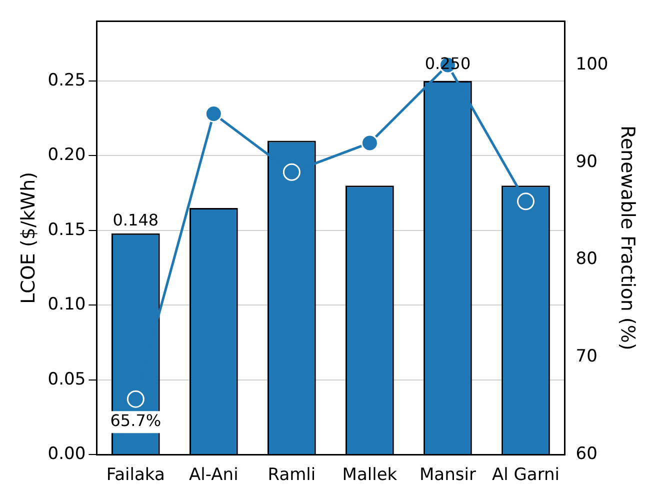 Image resolution: width=656 pixels, height=501 pixels. What do you see at coordinates (587, 356) in the screenshot?
I see `y2-tick-label: 70` at bounding box center [587, 356].